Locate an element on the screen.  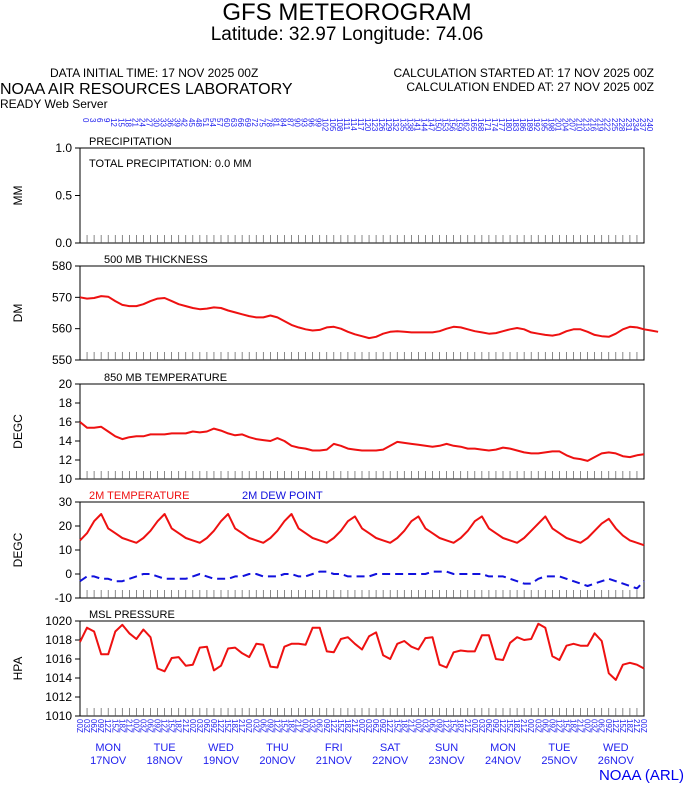
forecast-hour-label: 192 is located at coordinates (536, 125).